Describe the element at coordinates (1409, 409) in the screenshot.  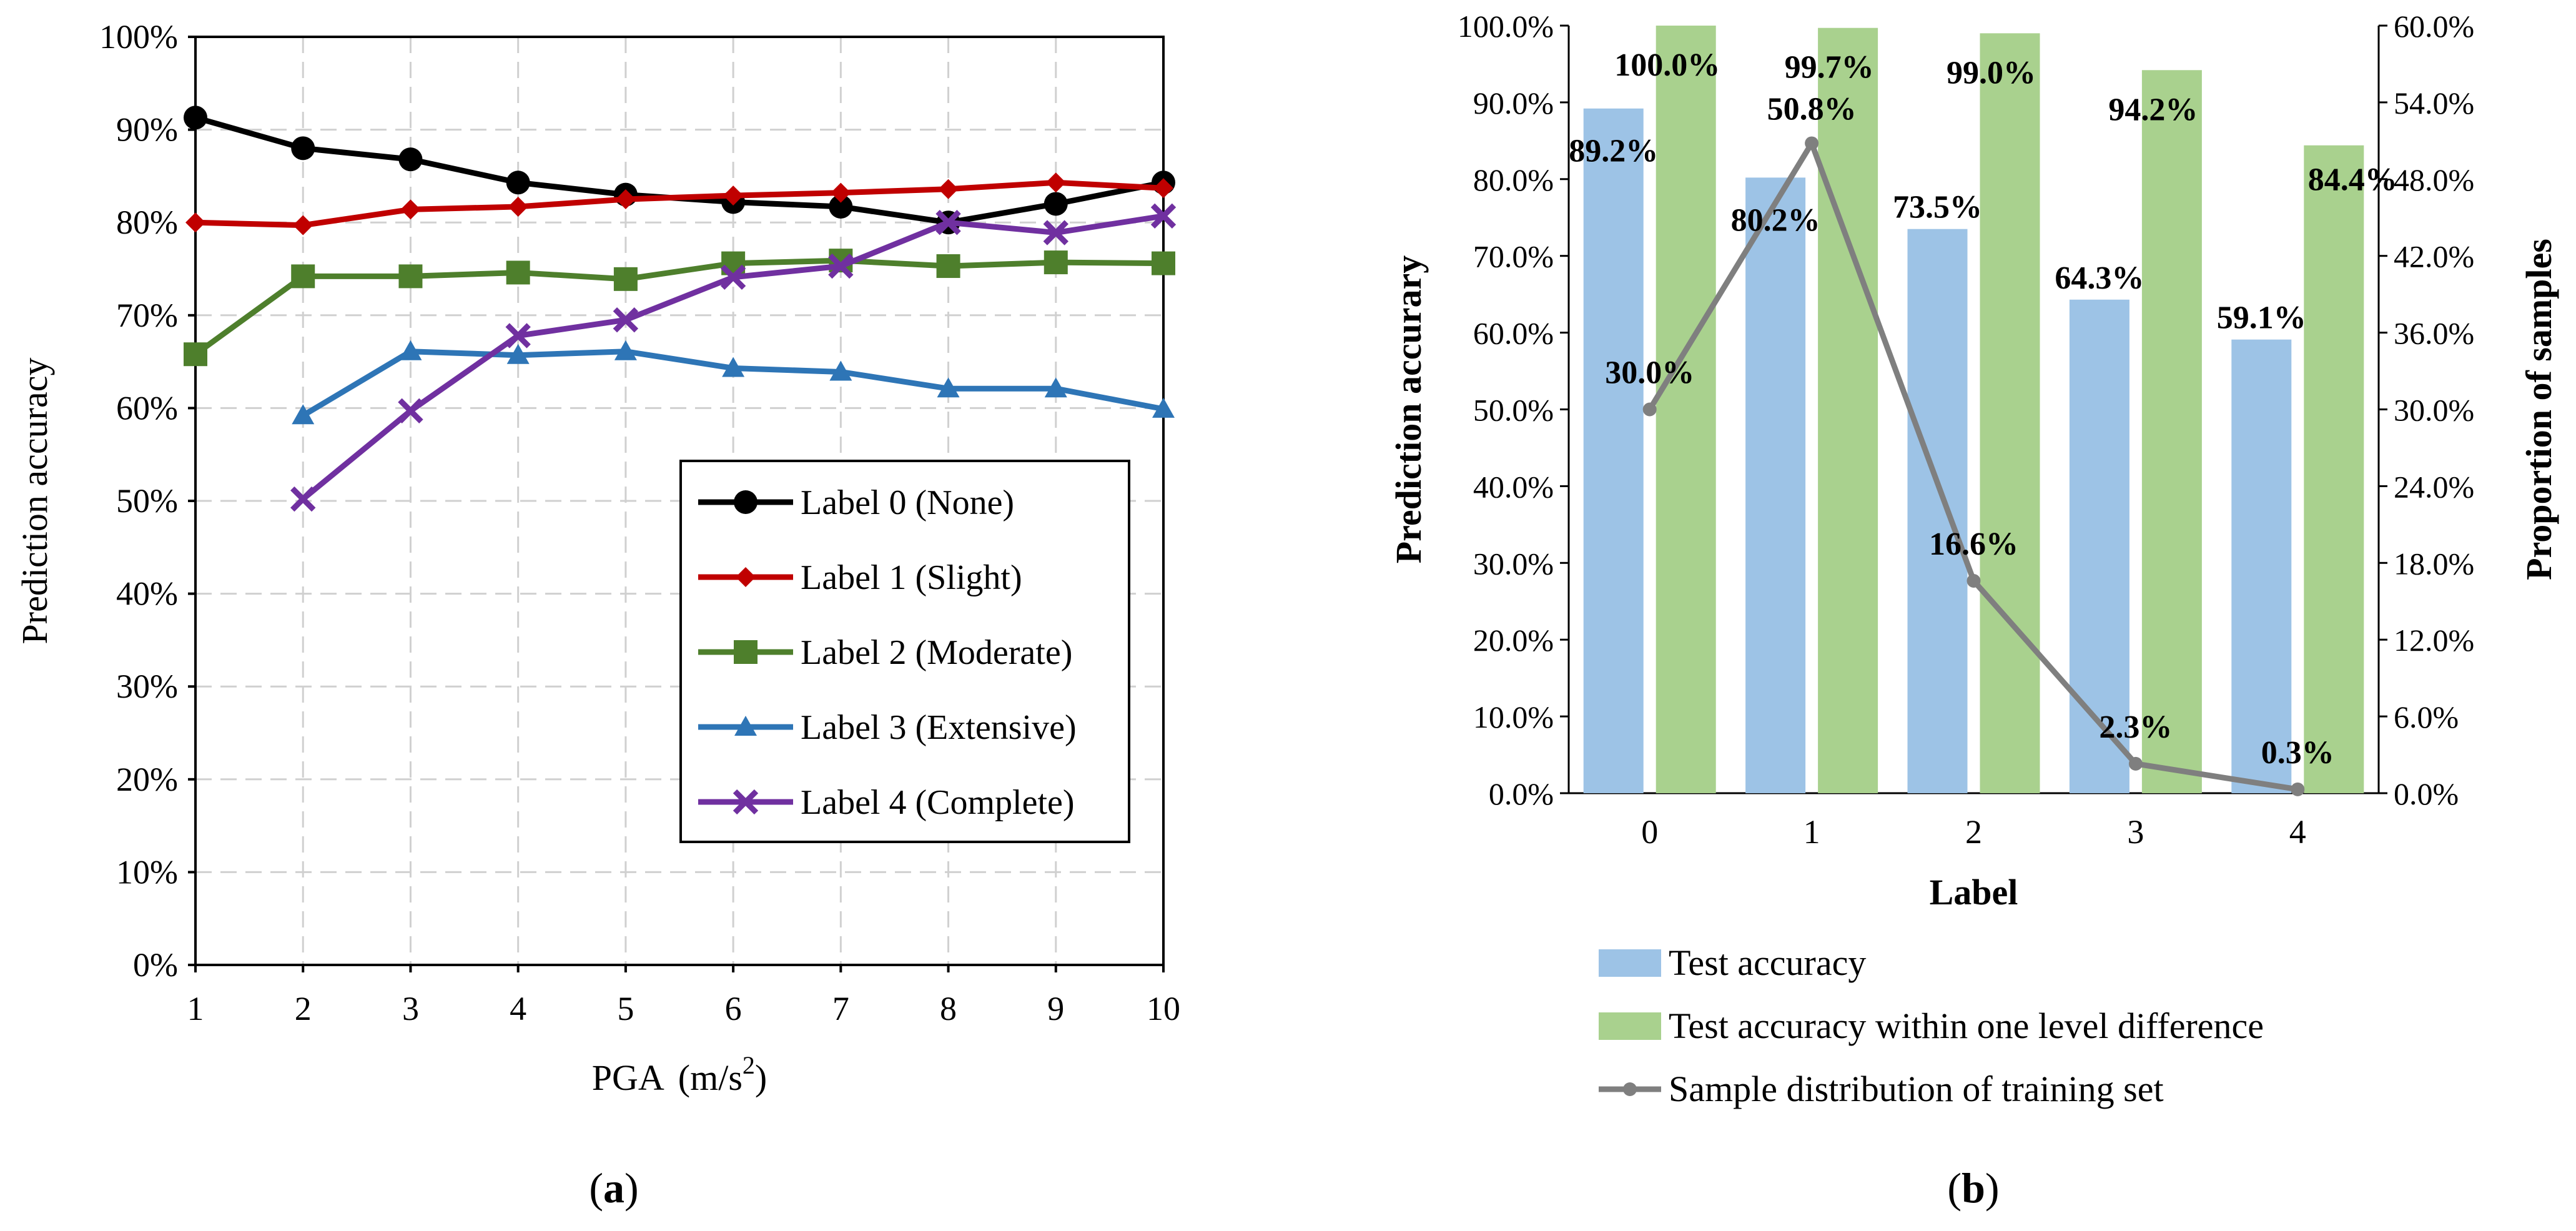
I see `y-axis-title: Prediction accurary` at that location.